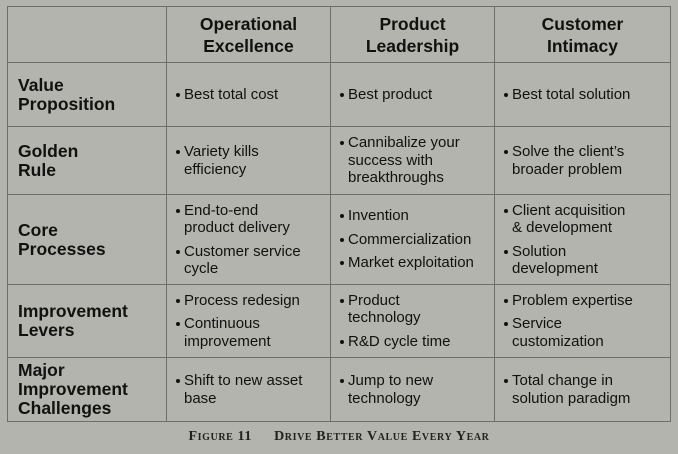 The height and width of the screenshot is (454, 678). What do you see at coordinates (412, 23) in the screenshot?
I see `column-header-line: Product` at bounding box center [412, 23].